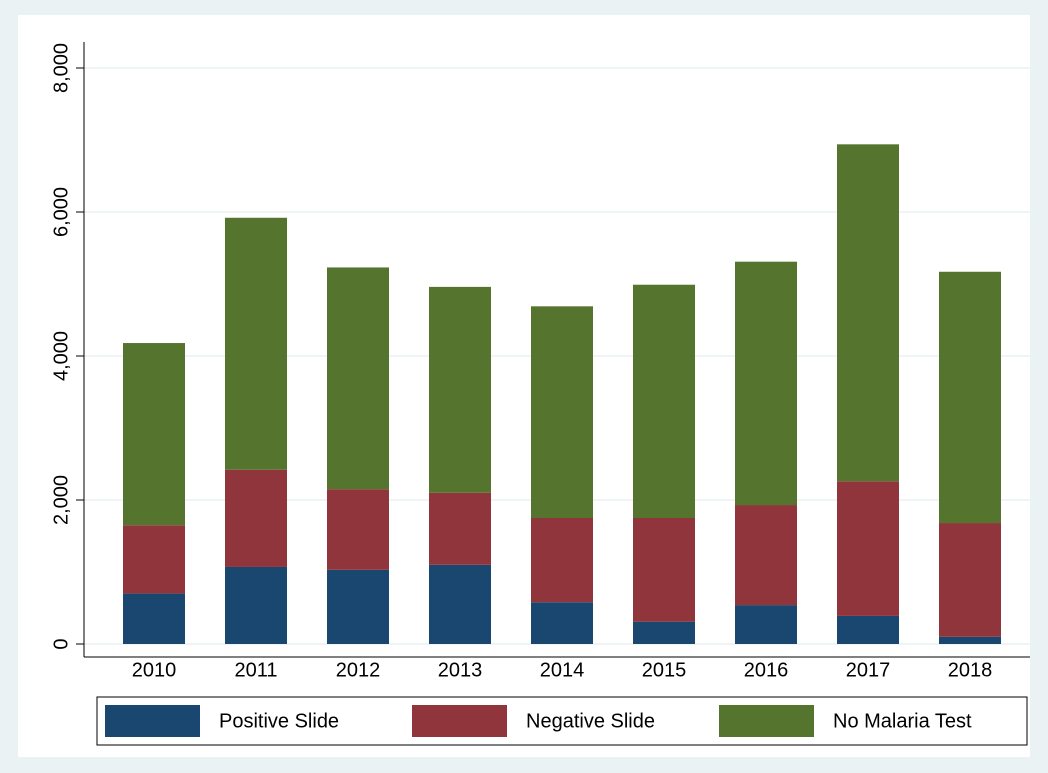 The width and height of the screenshot is (1048, 773). Describe the element at coordinates (279, 721) in the screenshot. I see `legend-label: Positive Slide` at that location.